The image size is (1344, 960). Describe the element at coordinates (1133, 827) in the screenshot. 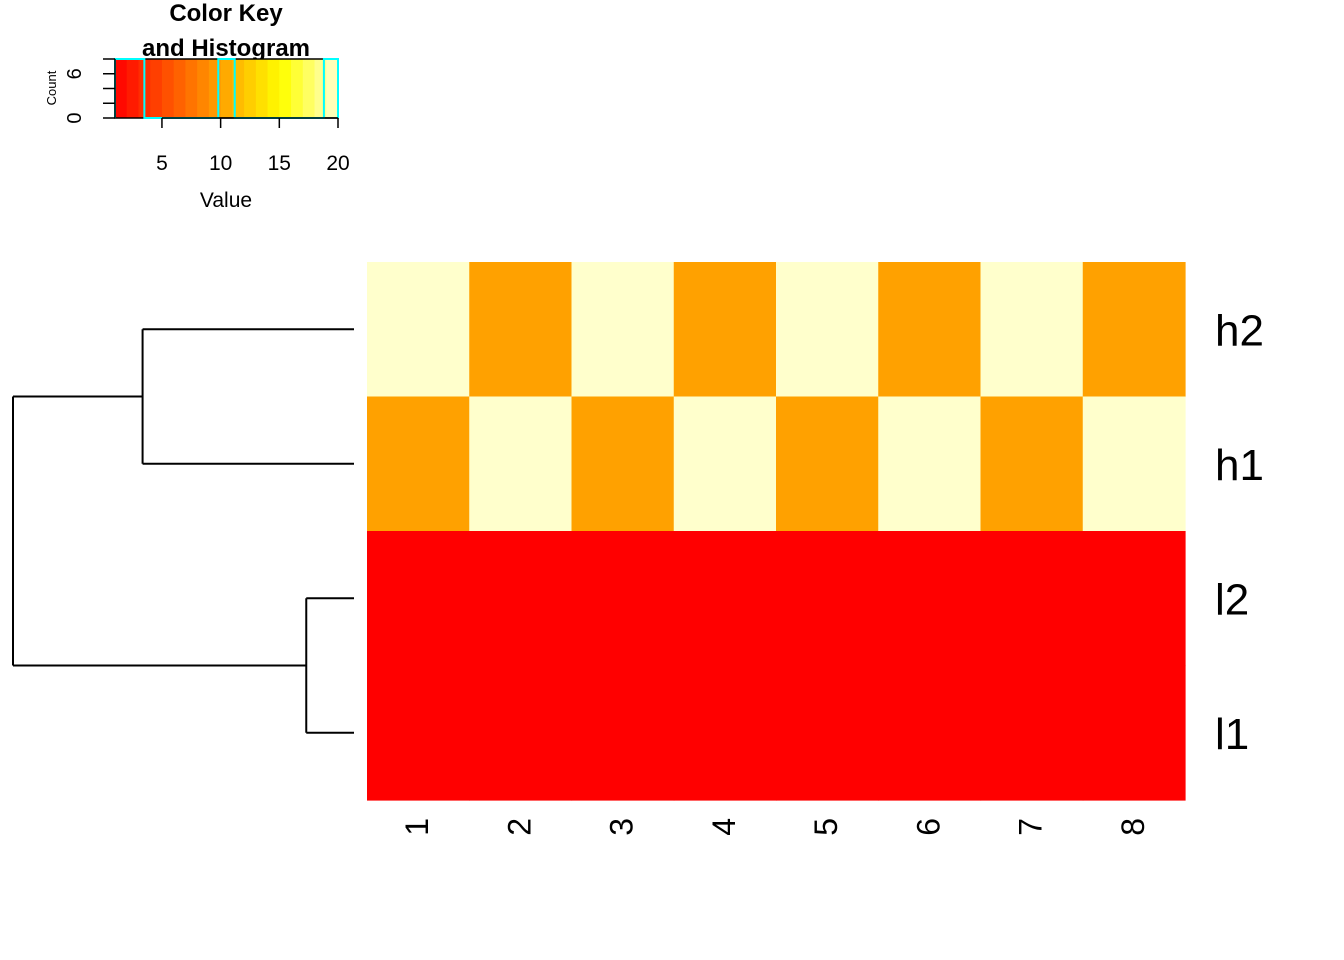

I see `column-label: 8` at that location.